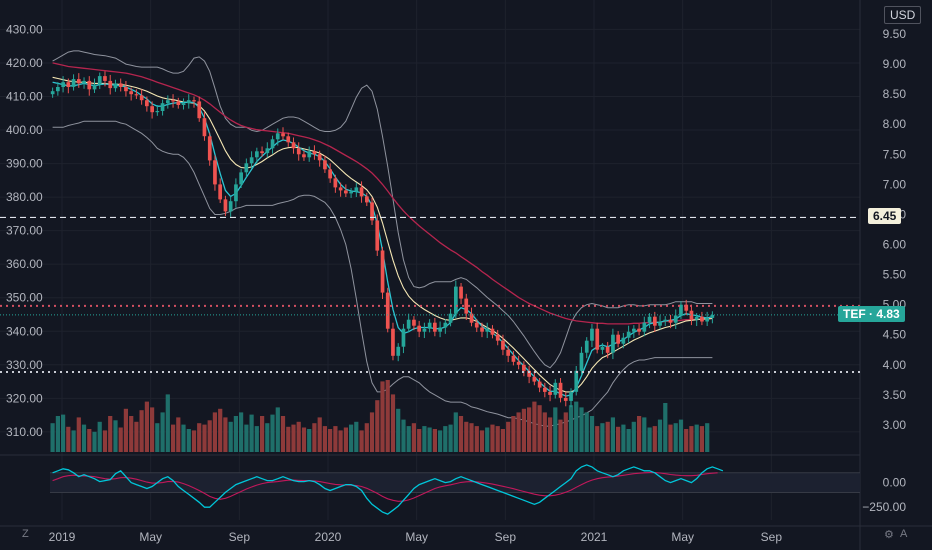 The image size is (932, 550). What do you see at coordinates (24, 29) in the screenshot?
I see `left-tick-label: 430.00` at bounding box center [24, 29].